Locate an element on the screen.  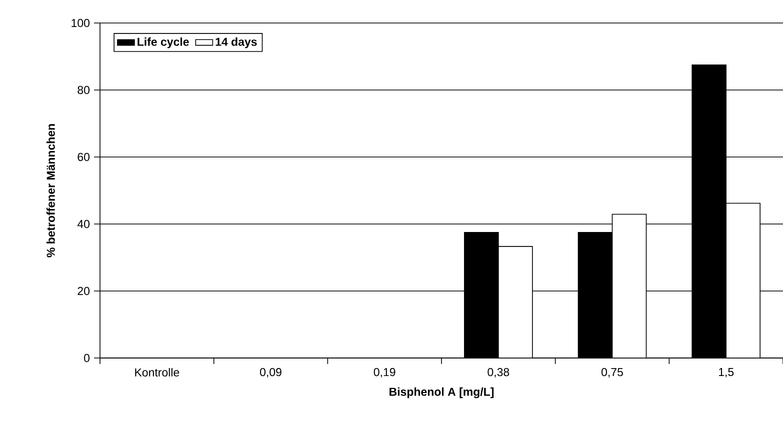
y-tick-label: 100 is located at coordinates (81, 23).